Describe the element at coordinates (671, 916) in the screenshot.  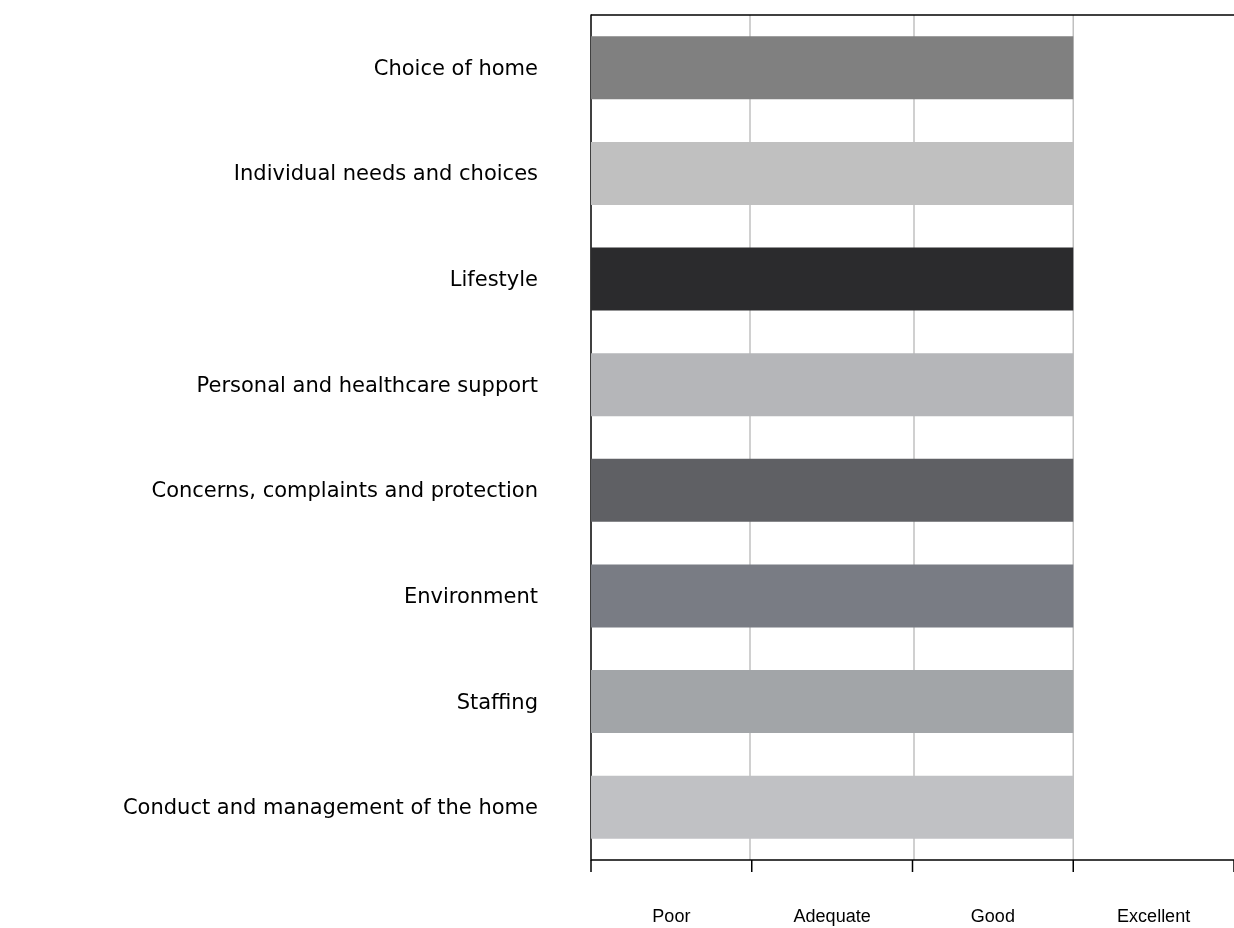
I see `text: Poor` at that location.